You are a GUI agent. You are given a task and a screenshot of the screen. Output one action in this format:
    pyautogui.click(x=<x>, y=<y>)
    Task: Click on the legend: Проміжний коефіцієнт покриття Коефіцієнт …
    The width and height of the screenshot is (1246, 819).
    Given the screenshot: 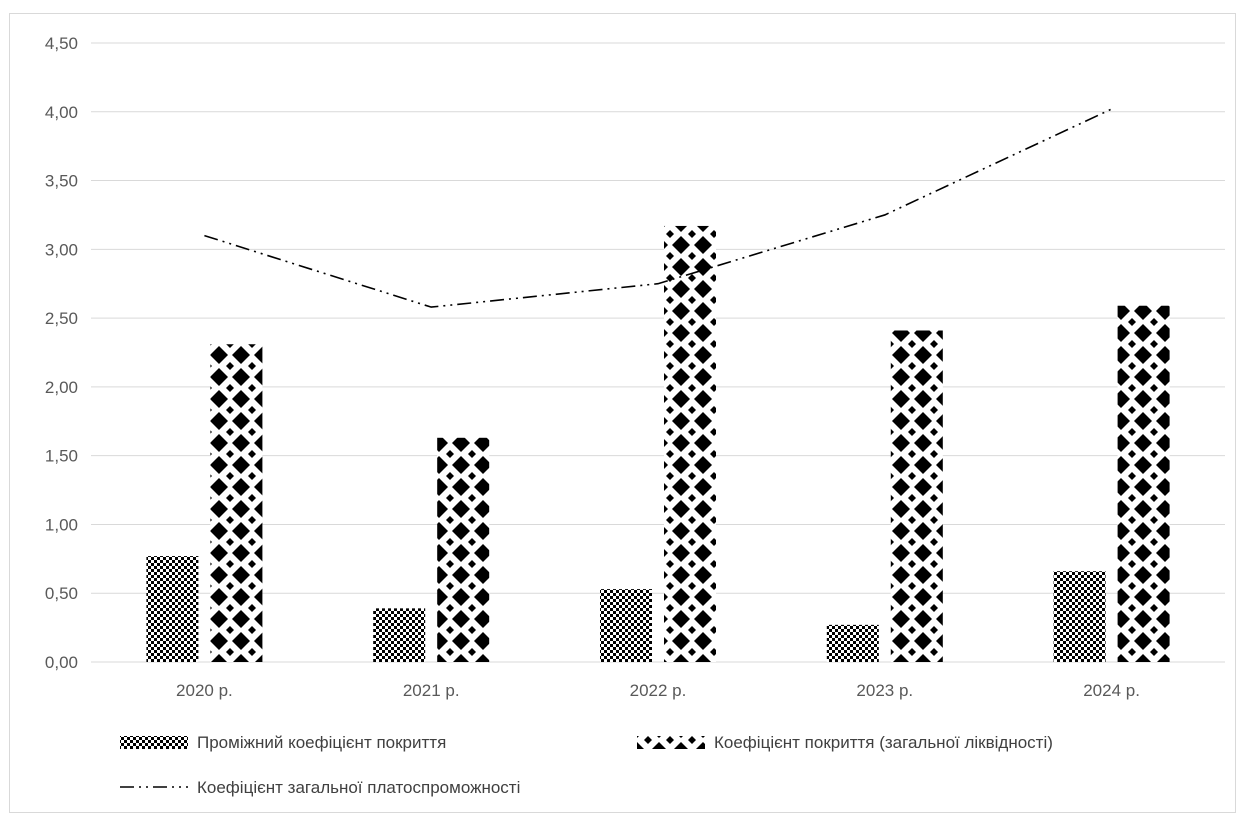 What is the action you would take?
    pyautogui.click(x=586, y=765)
    